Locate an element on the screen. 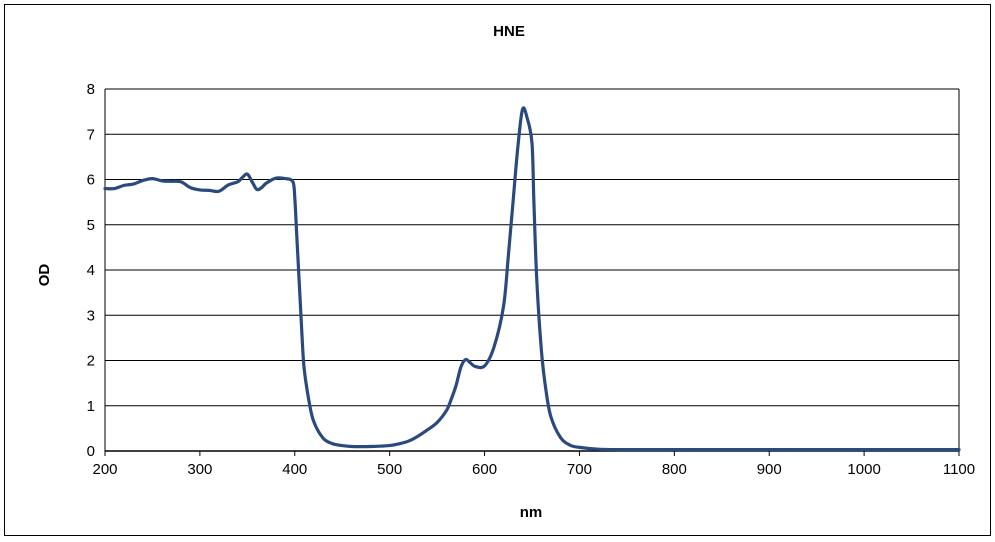  x-tick-label: 1000 is located at coordinates (863, 469).